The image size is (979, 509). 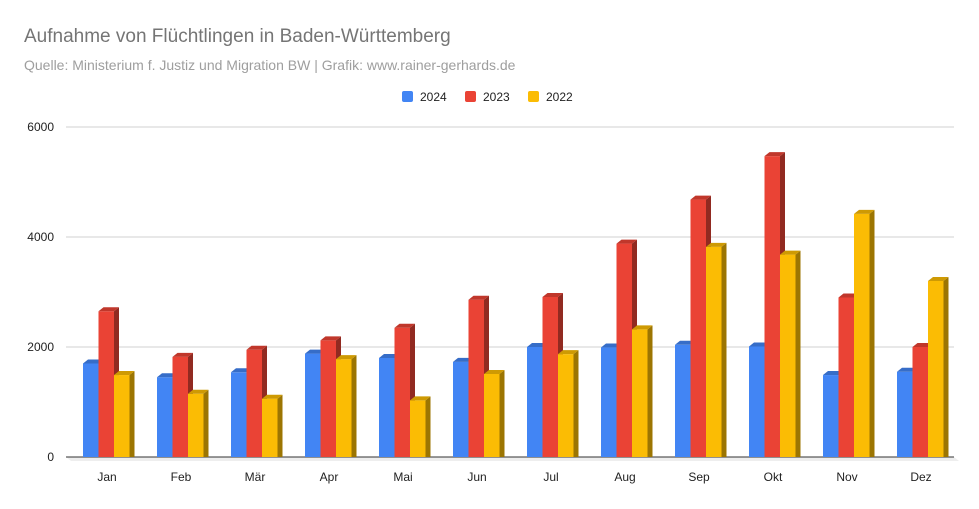 What do you see at coordinates (40, 292) in the screenshot?
I see `y-axis: 0 2000 4000 6000` at bounding box center [40, 292].